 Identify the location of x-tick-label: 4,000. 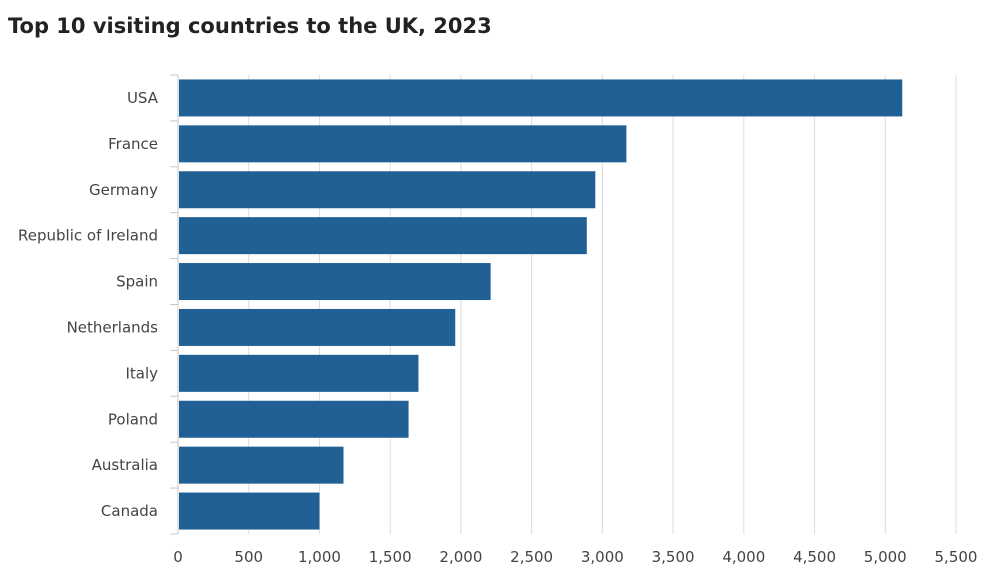
(743, 557).